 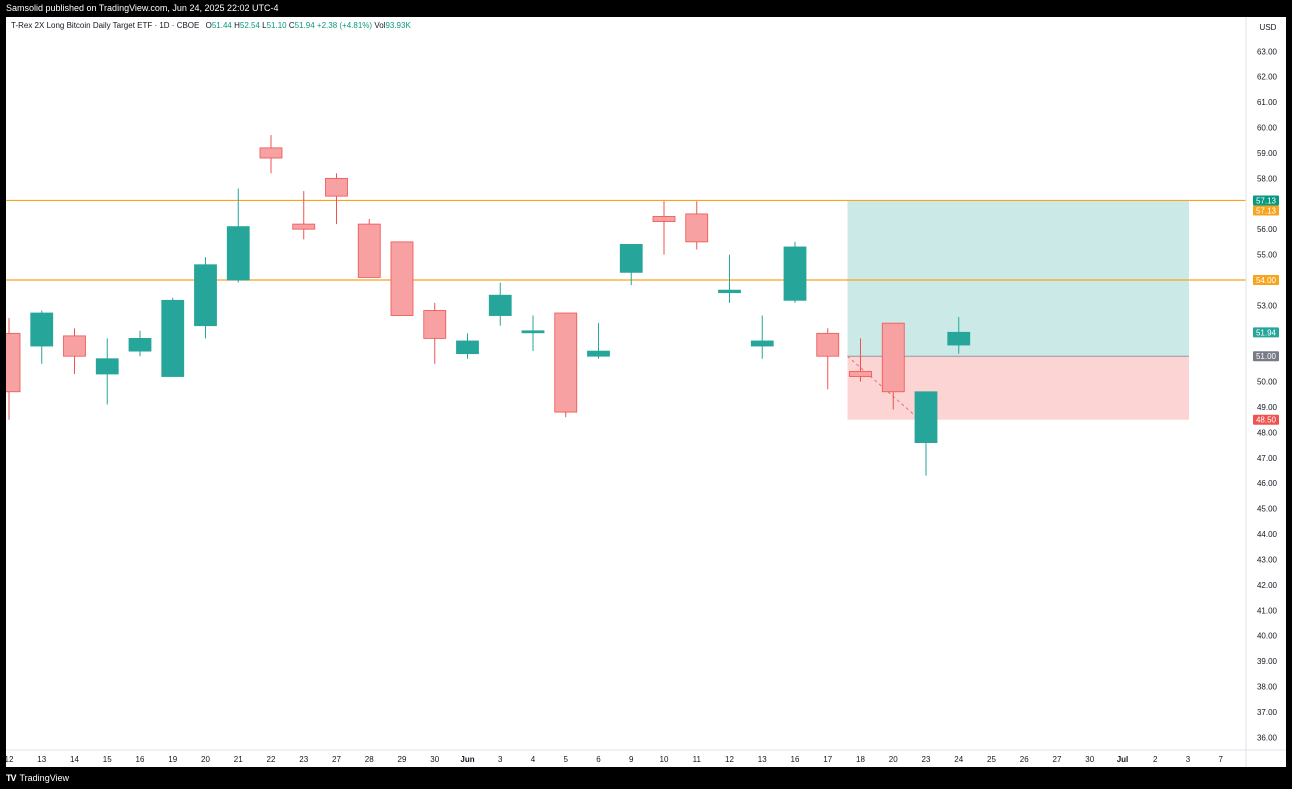 What do you see at coordinates (1267, 661) in the screenshot?
I see `y-tick-label: 39.00` at bounding box center [1267, 661].